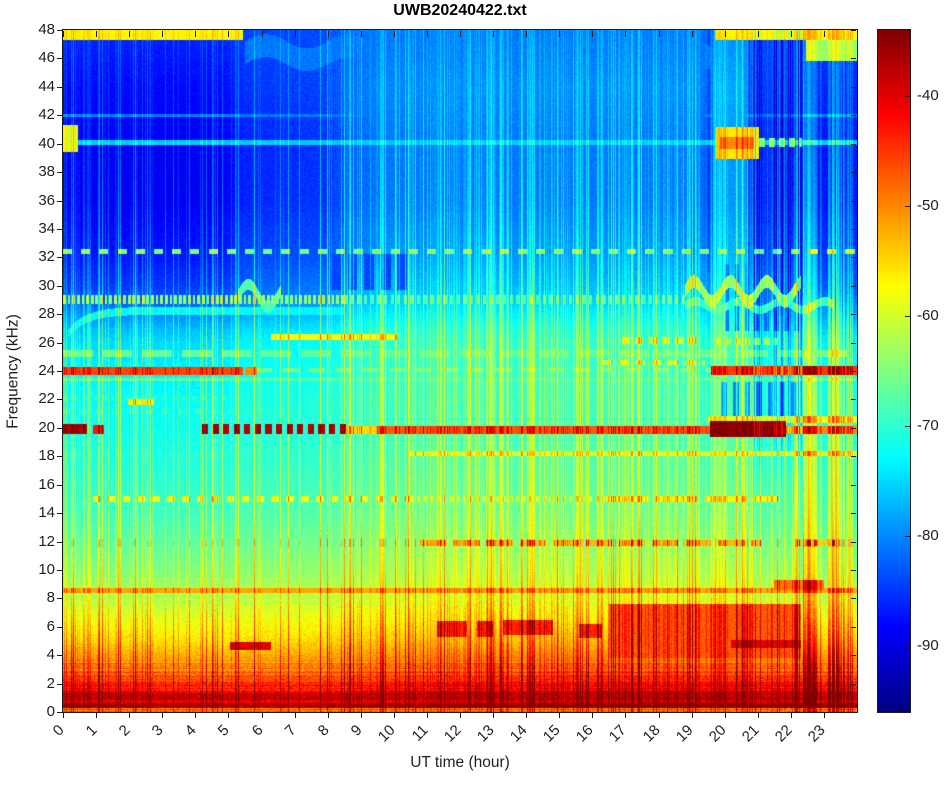 This screenshot has width=948, height=786. I want to click on y-tick-label: 4, so click(50, 655).